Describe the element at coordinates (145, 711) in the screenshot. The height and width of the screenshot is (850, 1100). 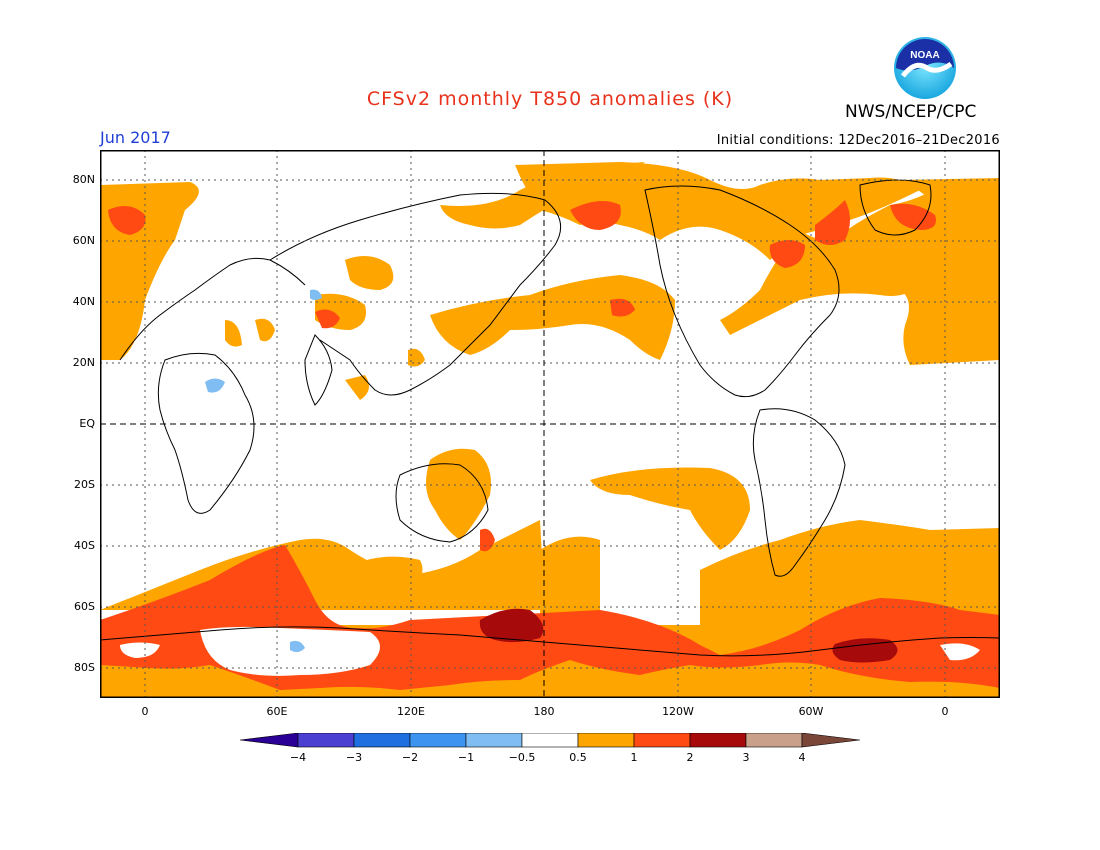
I see `lon-label-0-west: 0` at that location.